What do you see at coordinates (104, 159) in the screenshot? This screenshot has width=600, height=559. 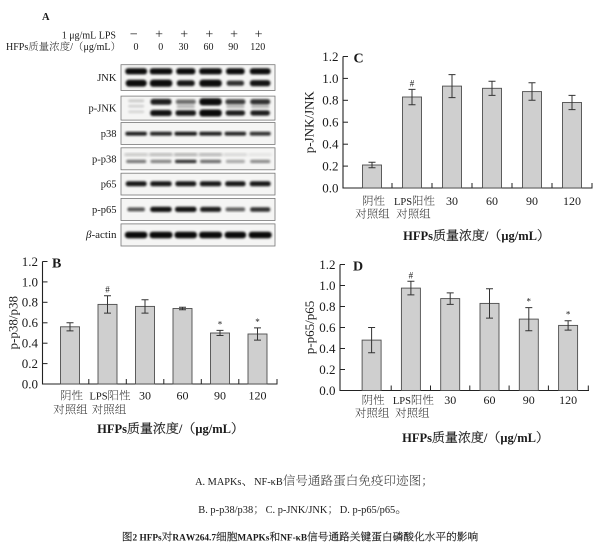 I see `svg-text: p-p38` at bounding box center [104, 159].